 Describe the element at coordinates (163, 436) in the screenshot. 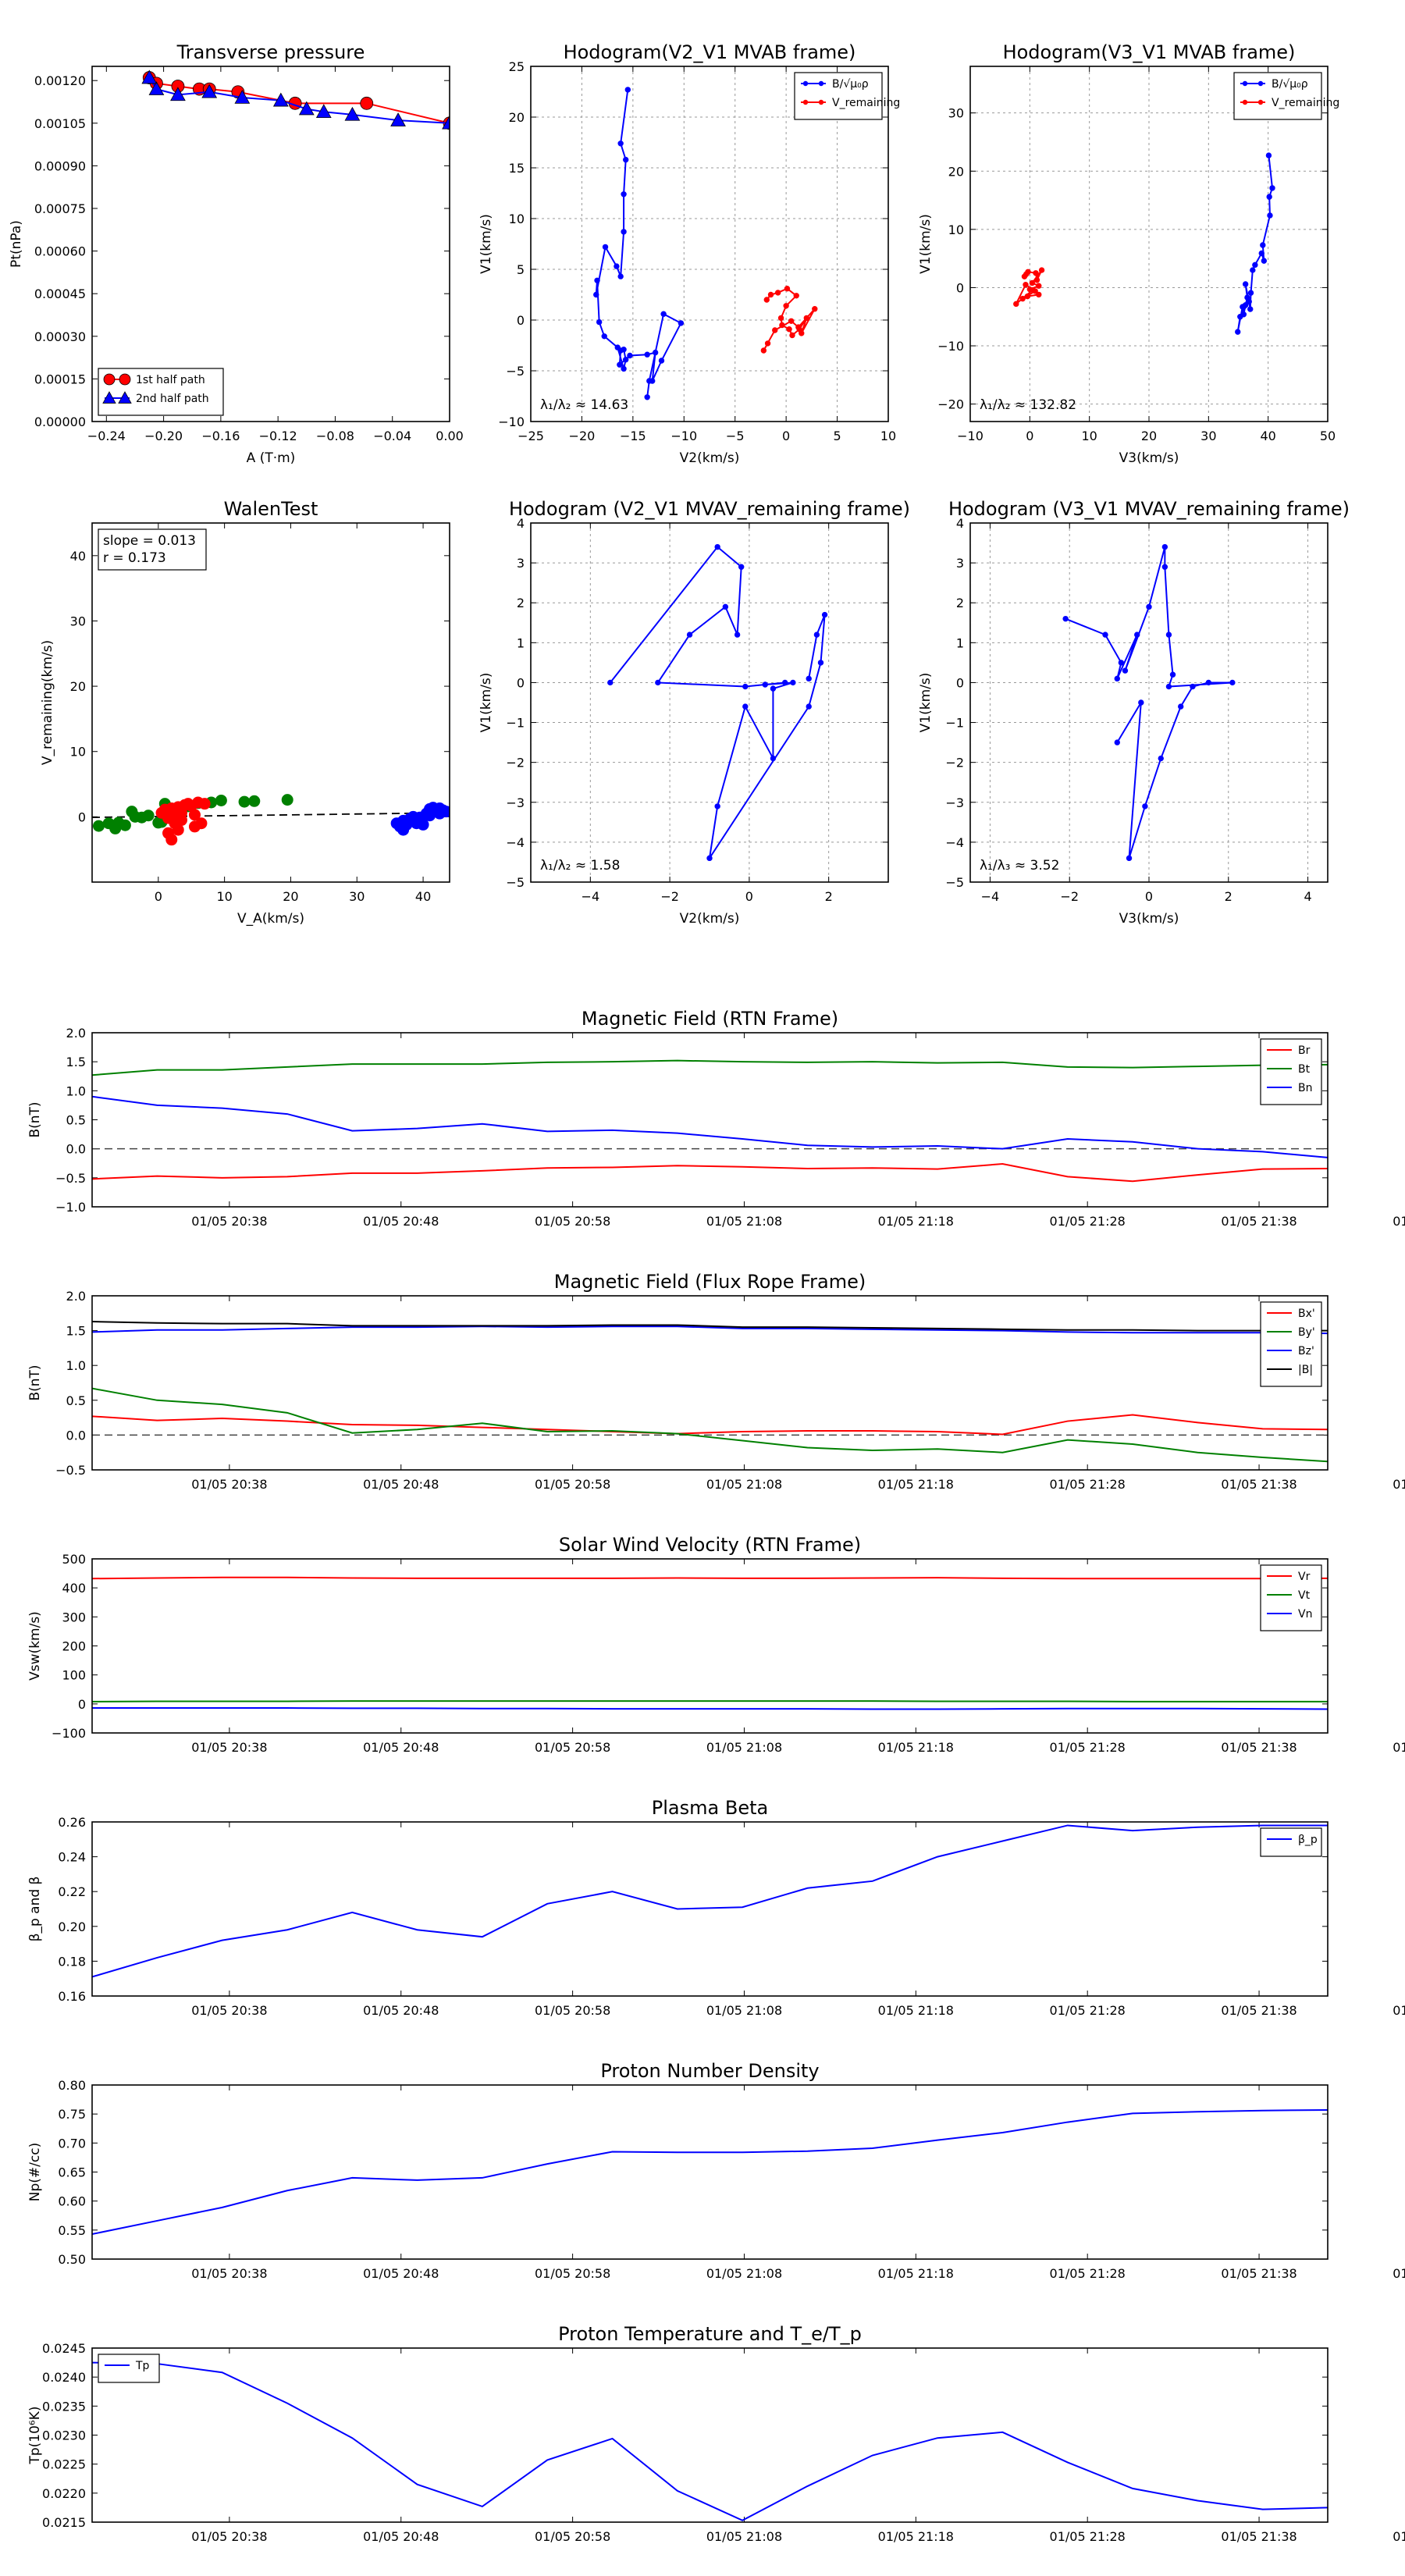

I see `x-tick-label: −0.20` at that location.